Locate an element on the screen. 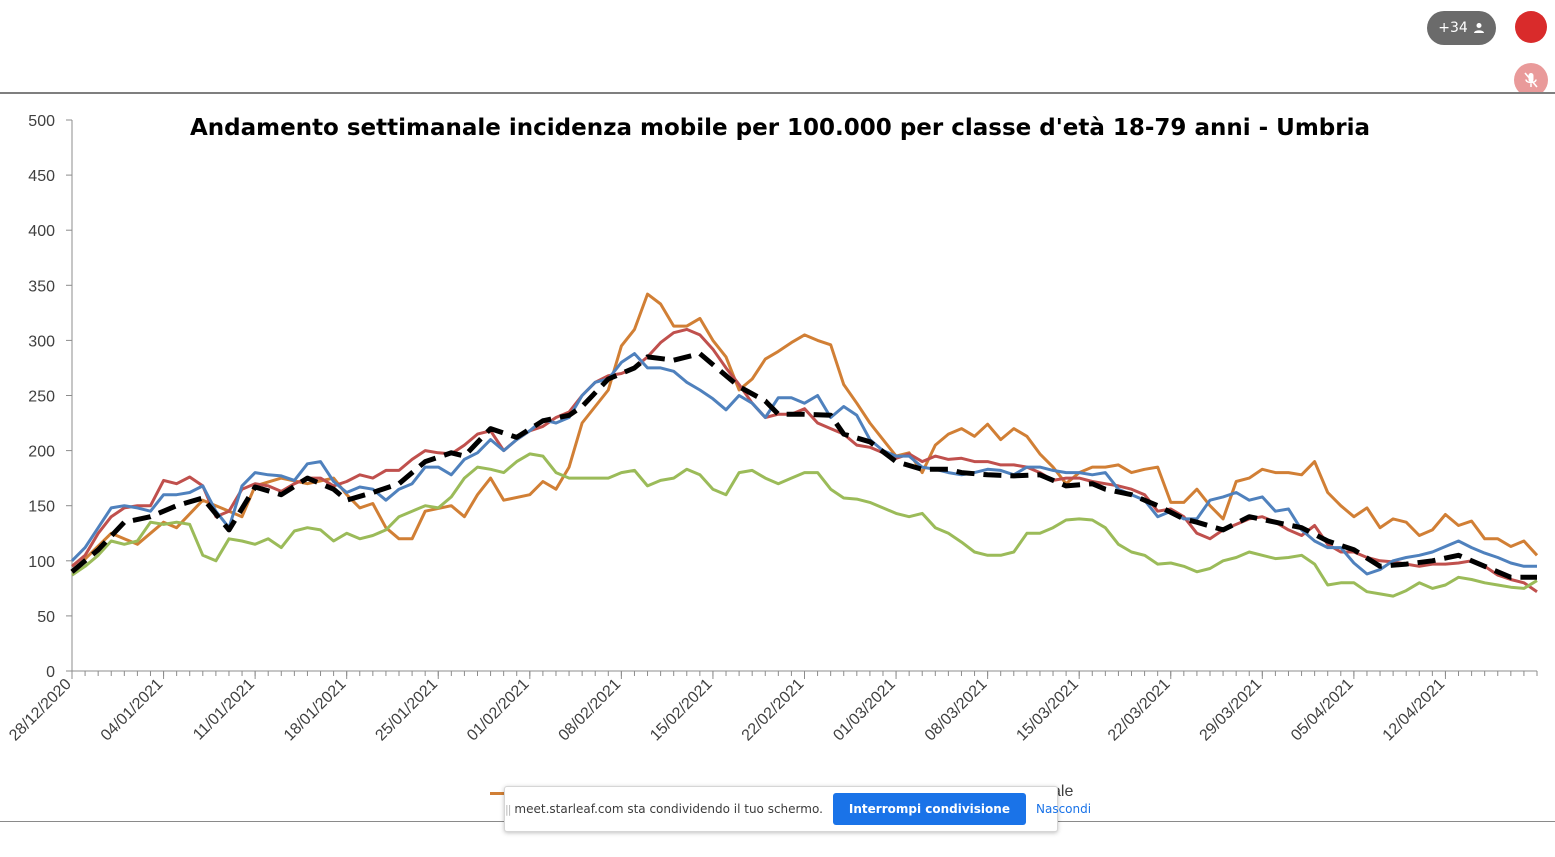 This screenshot has width=1555, height=857. y-tick-label: 250 is located at coordinates (41, 397).